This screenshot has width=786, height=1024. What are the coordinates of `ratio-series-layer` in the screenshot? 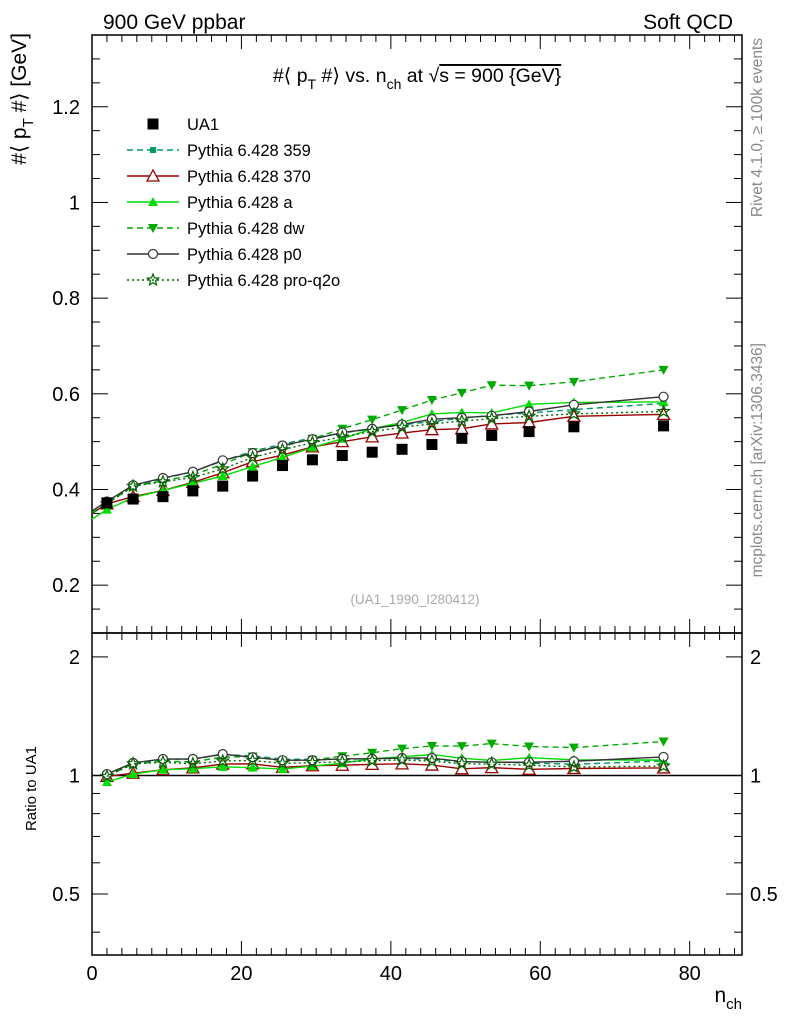 It's located at (385, 762).